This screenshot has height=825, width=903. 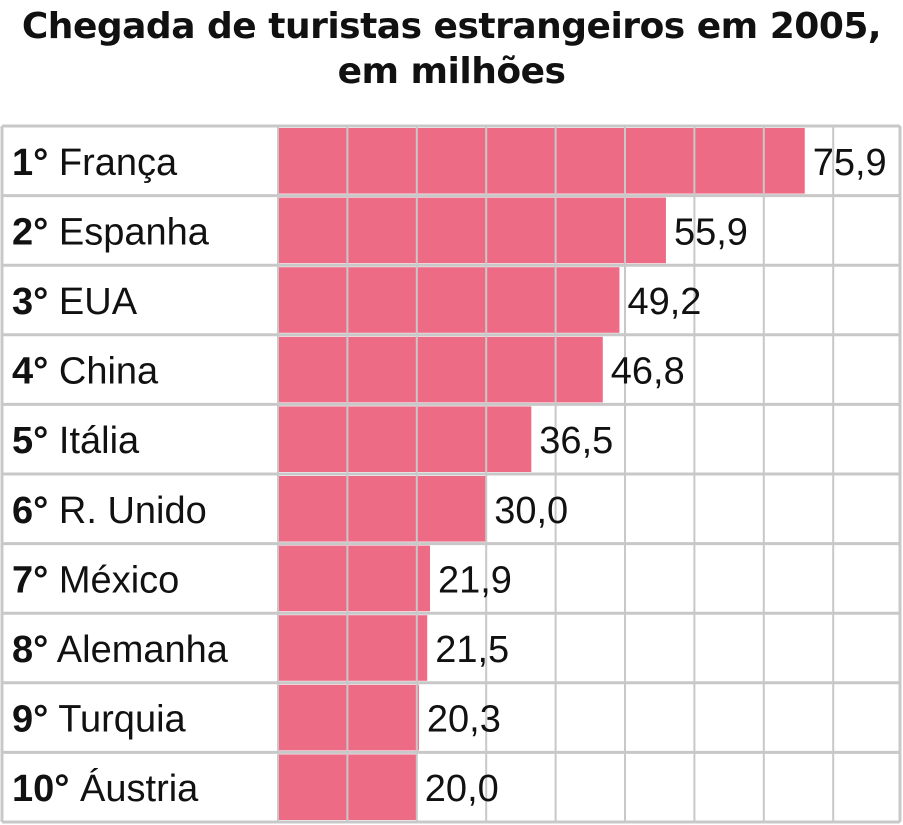 I want to click on category-label: 3° EUA, so click(x=75, y=302).